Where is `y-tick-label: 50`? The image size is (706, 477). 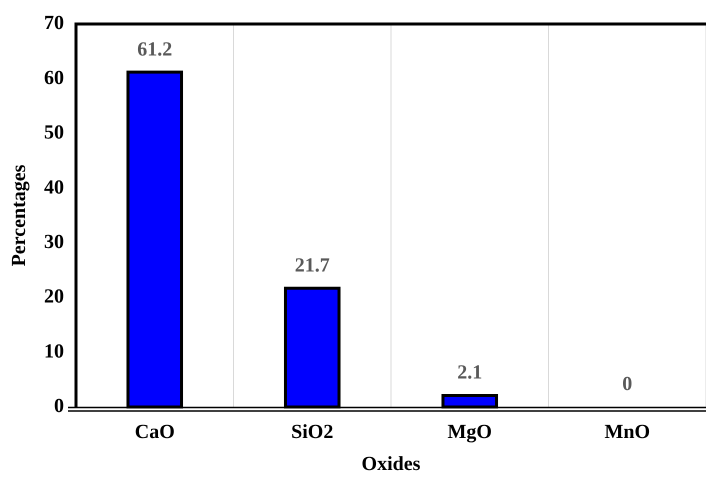
y-tick-label: 50 is located at coordinates (54, 133).